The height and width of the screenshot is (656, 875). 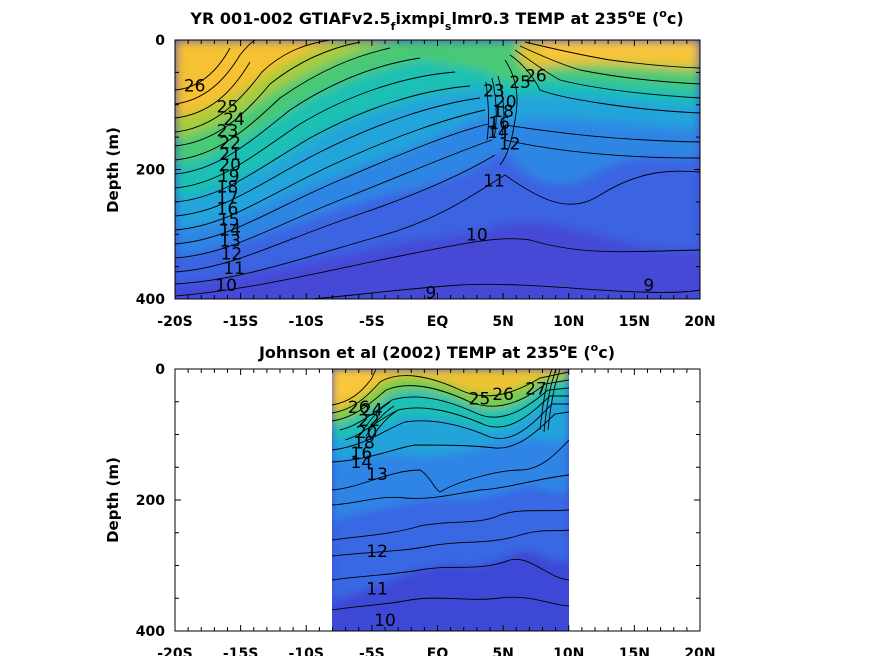 I want to click on contour-label: 19, so click(x=229, y=177).